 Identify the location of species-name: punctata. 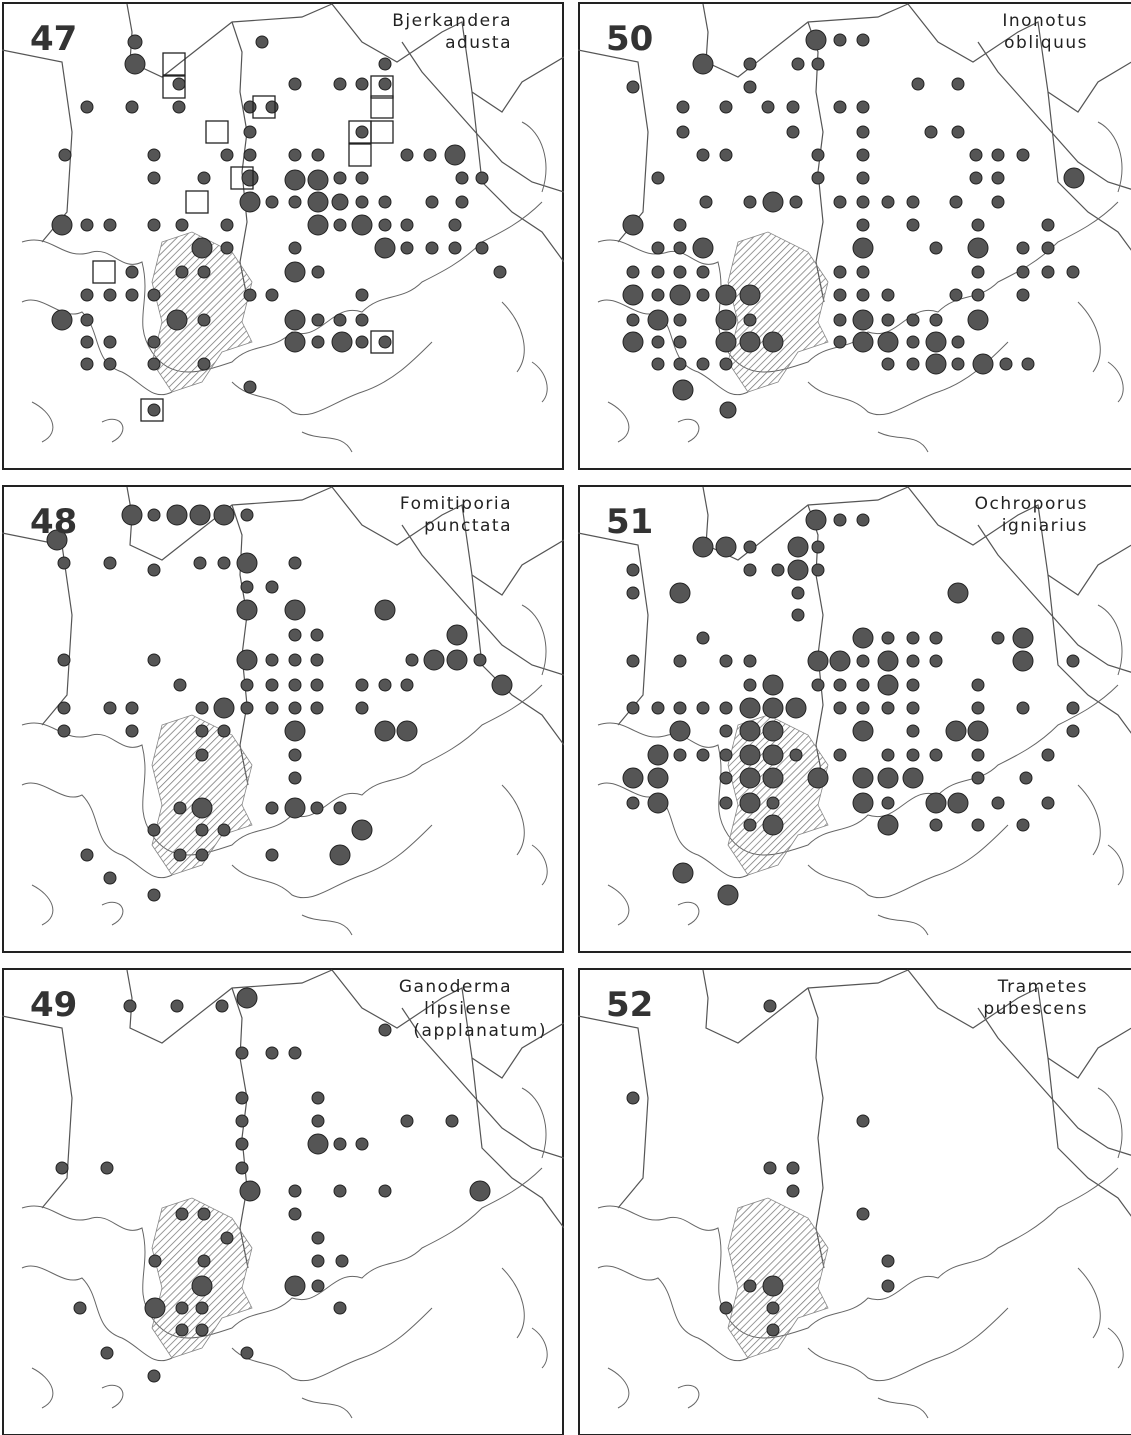
(468, 526).